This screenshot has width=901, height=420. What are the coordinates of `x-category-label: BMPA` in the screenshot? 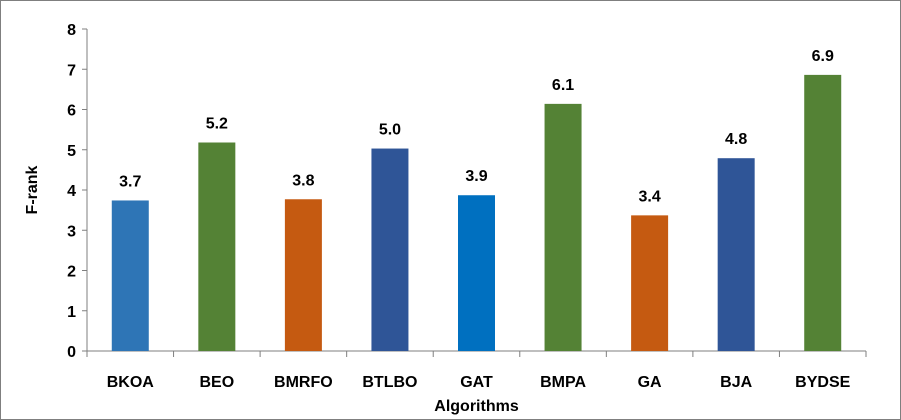 It's located at (563, 382).